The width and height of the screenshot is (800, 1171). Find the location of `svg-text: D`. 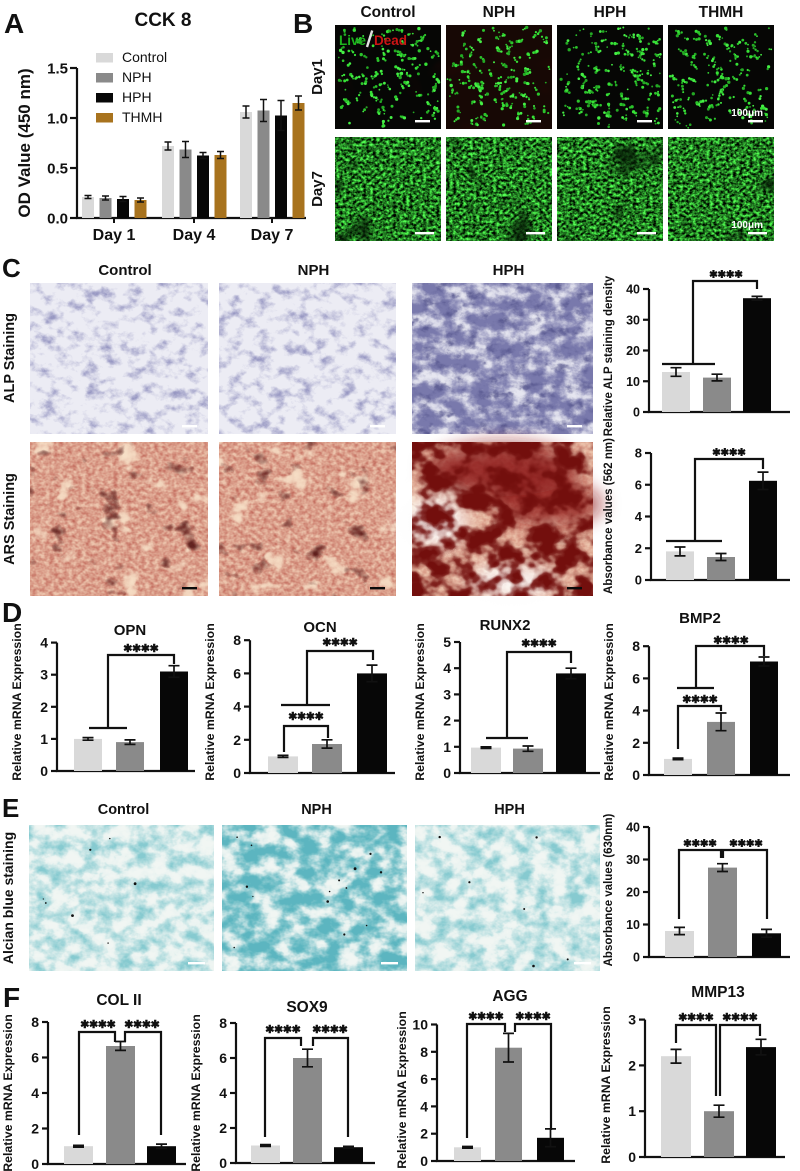

svg-text: D is located at coordinates (12, 612).